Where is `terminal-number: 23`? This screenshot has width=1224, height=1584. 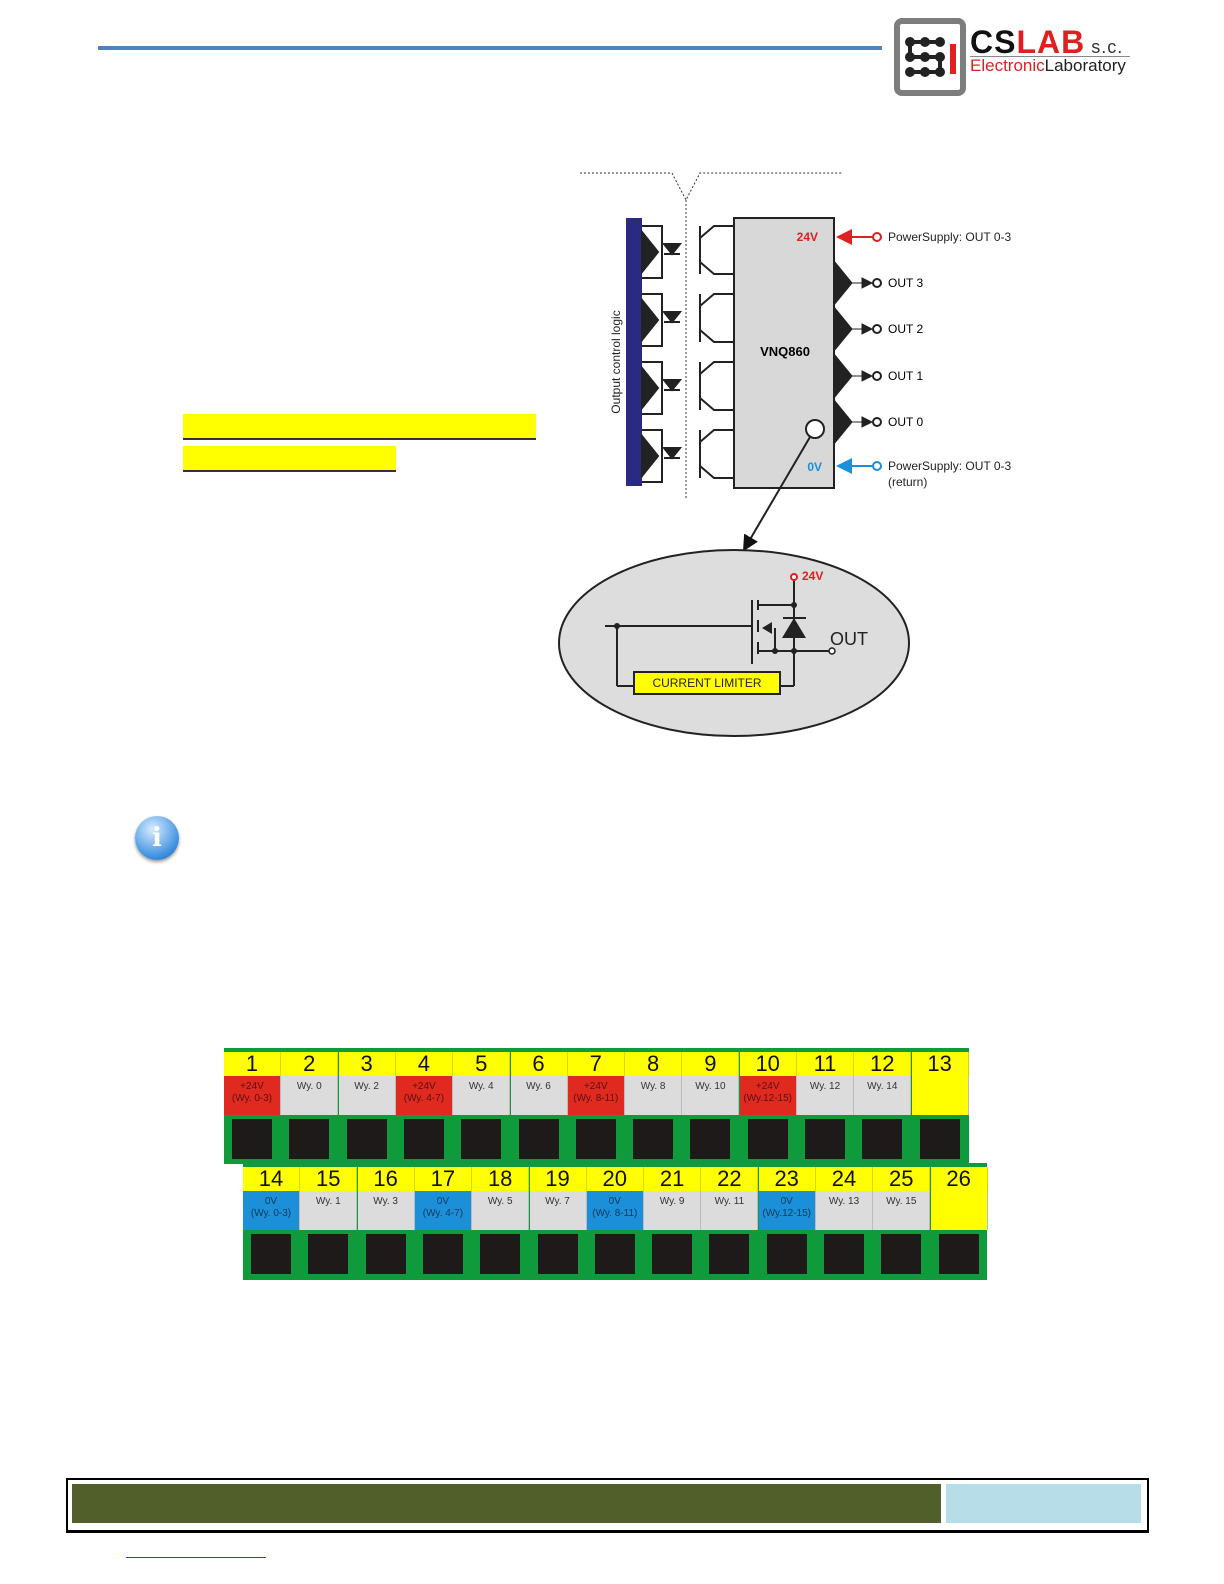
terminal-number: 23 is located at coordinates (787, 1179).